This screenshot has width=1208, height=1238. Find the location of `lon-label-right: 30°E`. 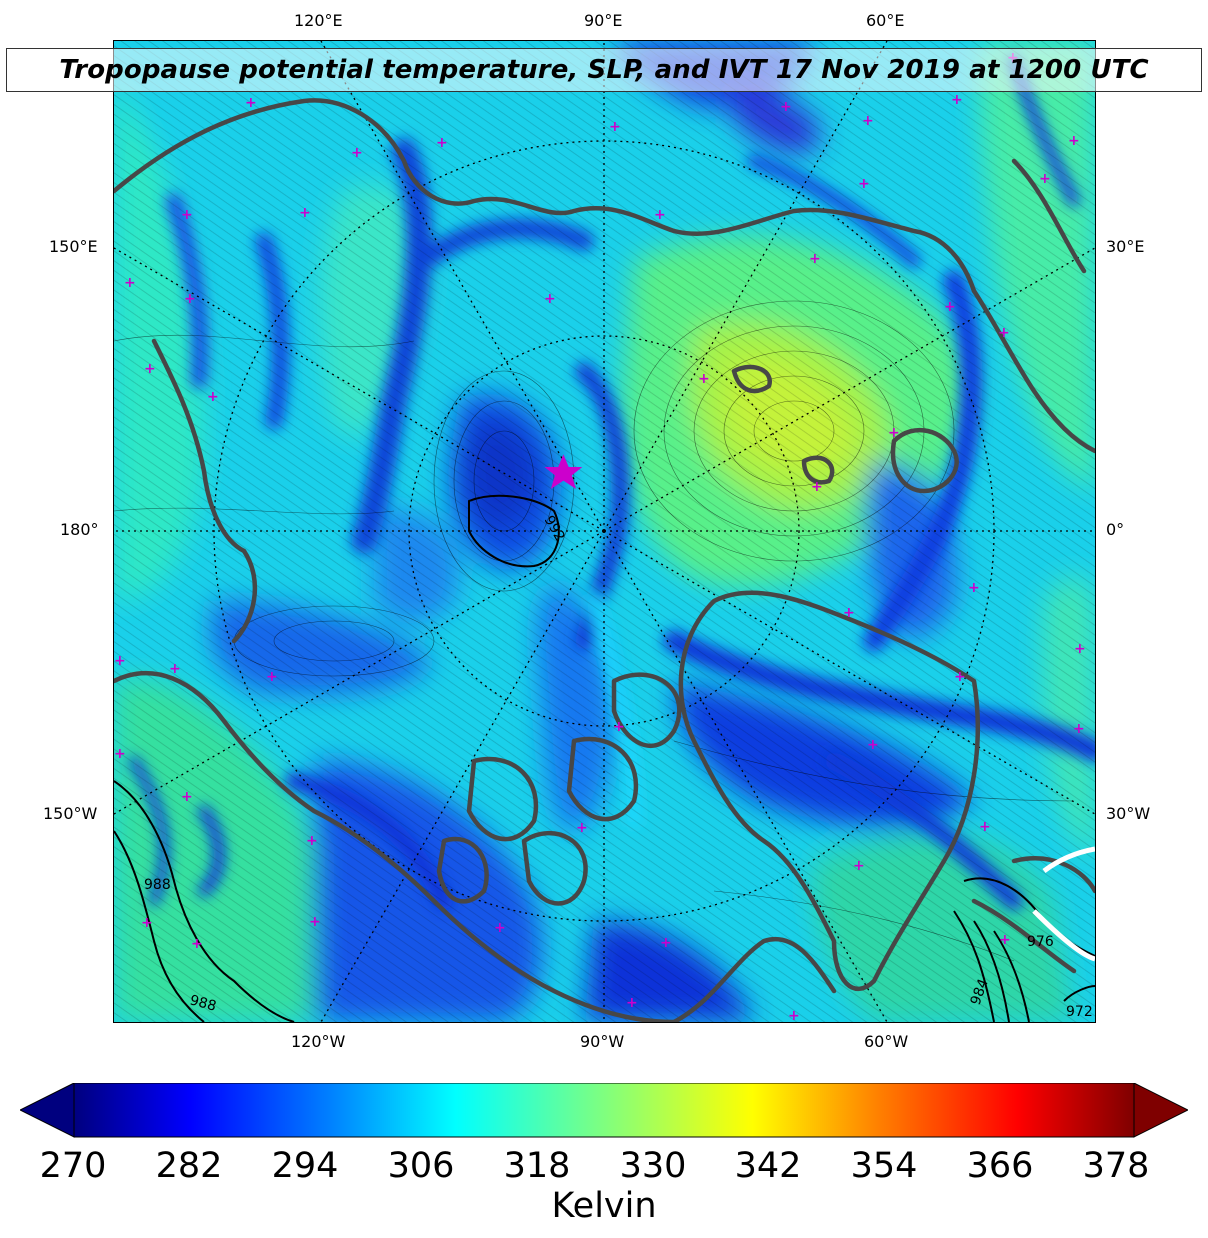

lon-label-right: 30°E is located at coordinates (1125, 246).